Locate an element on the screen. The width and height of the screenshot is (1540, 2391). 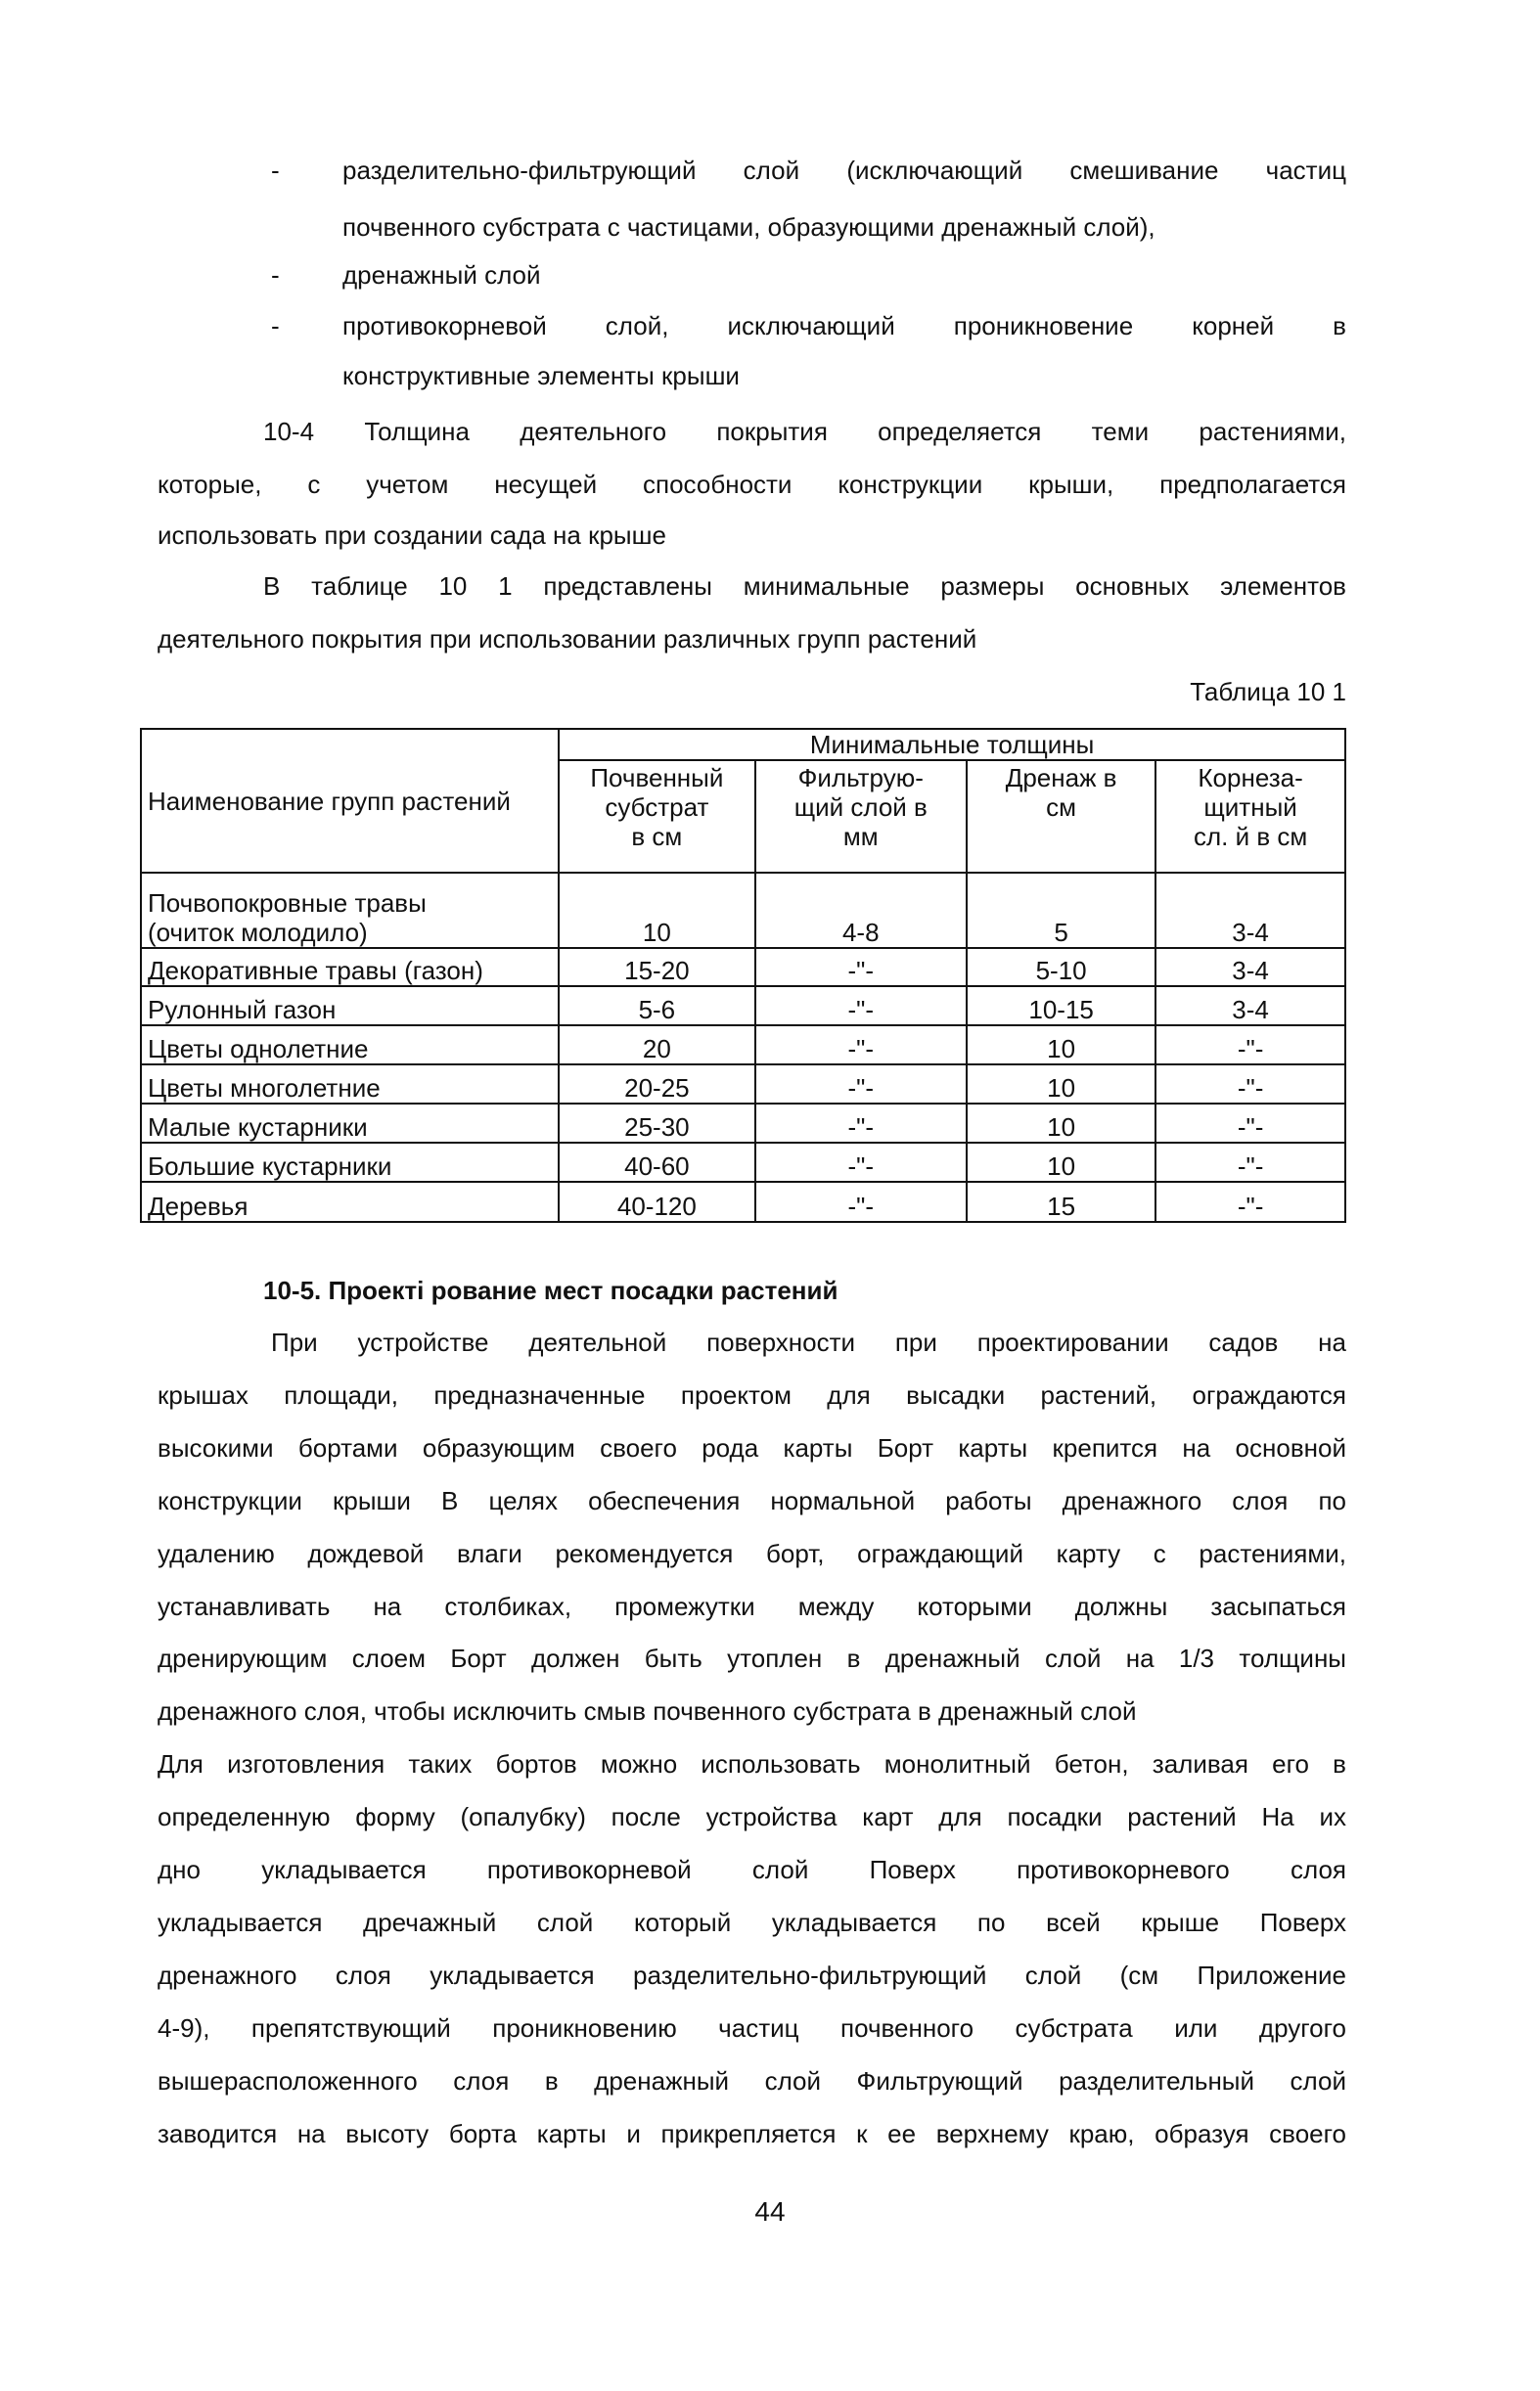
name-line: Почвопокровные травы is located at coordinates (287, 903).